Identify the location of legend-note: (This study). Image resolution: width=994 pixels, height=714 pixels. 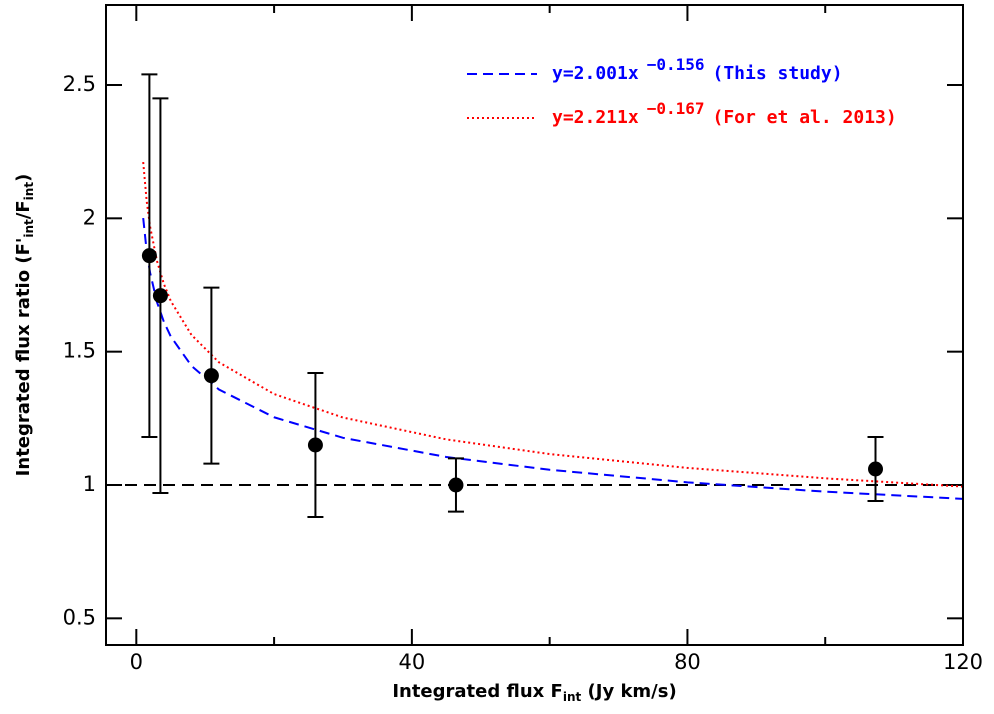
(778, 73).